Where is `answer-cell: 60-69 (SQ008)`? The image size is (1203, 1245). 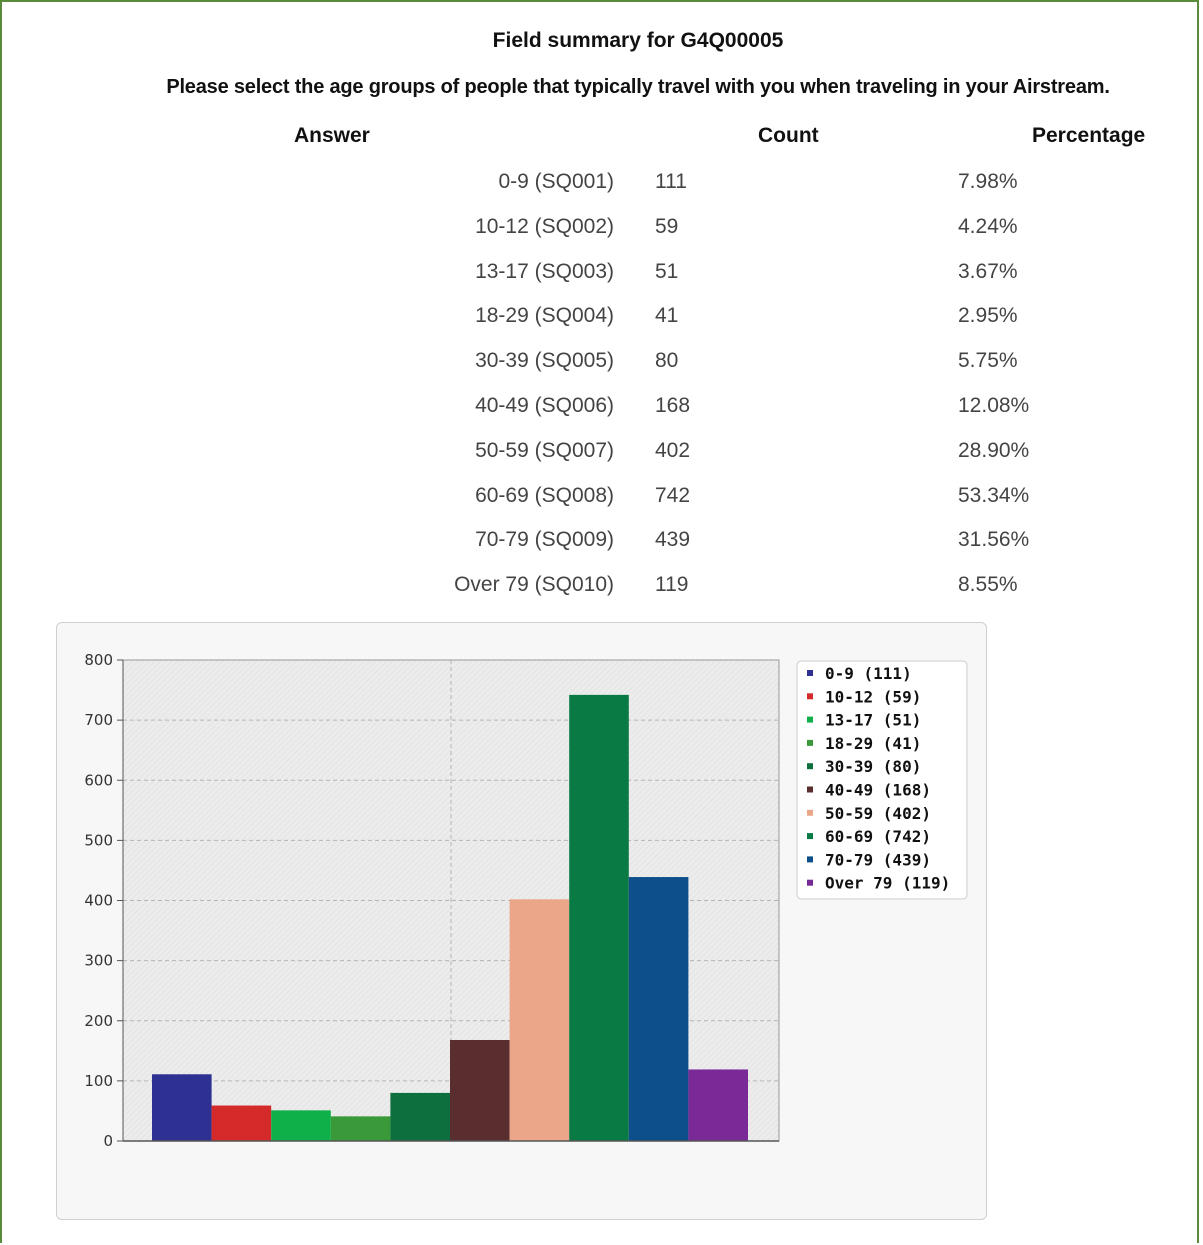 answer-cell: 60-69 (SQ008) is located at coordinates (404, 496).